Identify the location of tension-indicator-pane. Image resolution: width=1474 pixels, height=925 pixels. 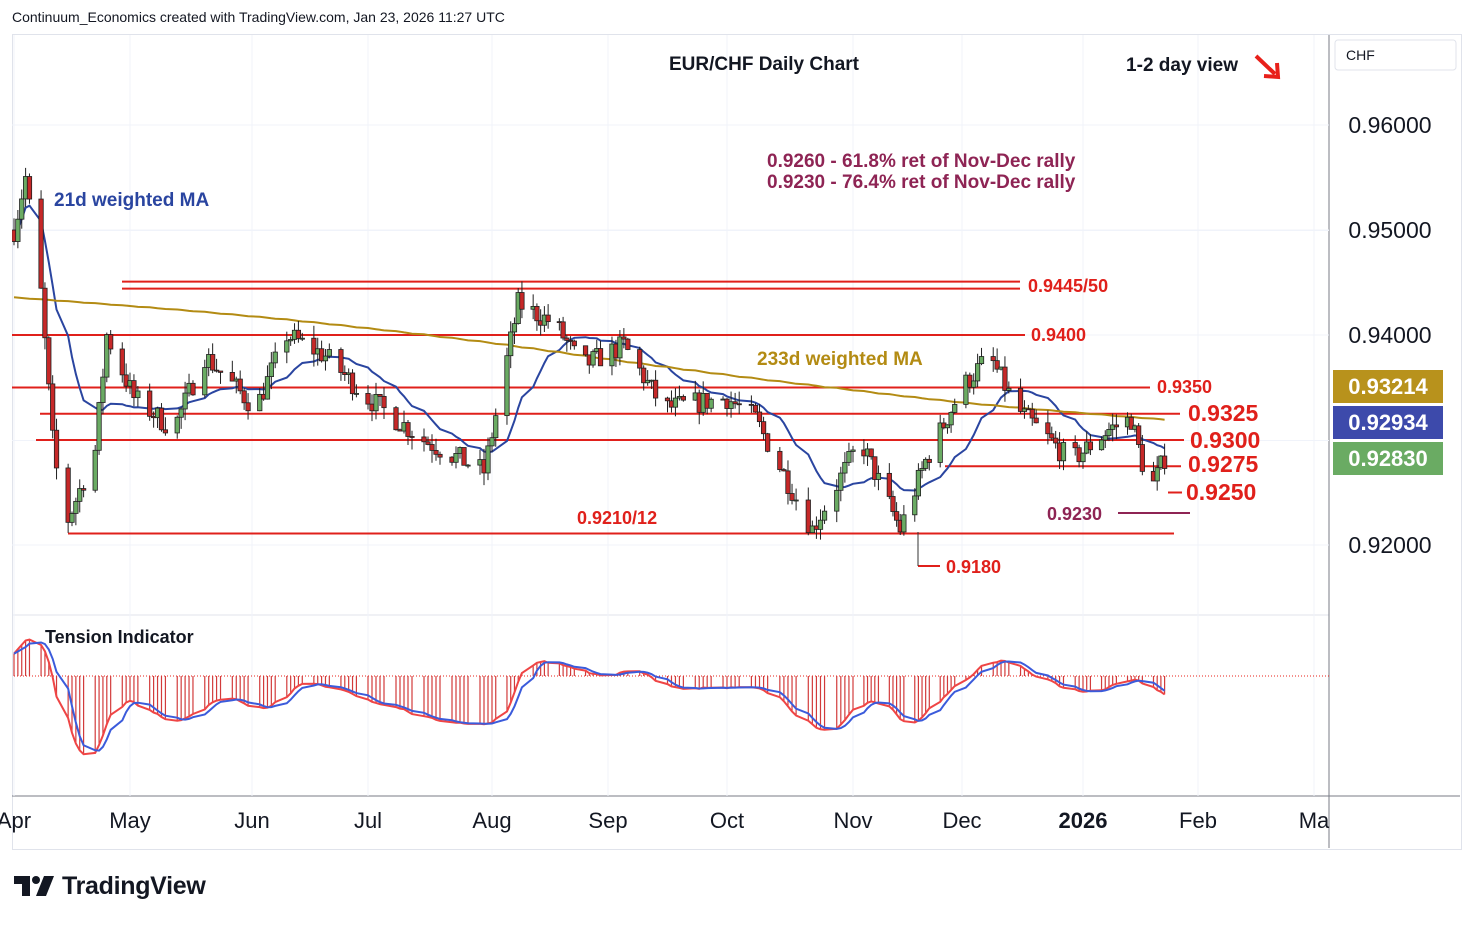
(589, 697).